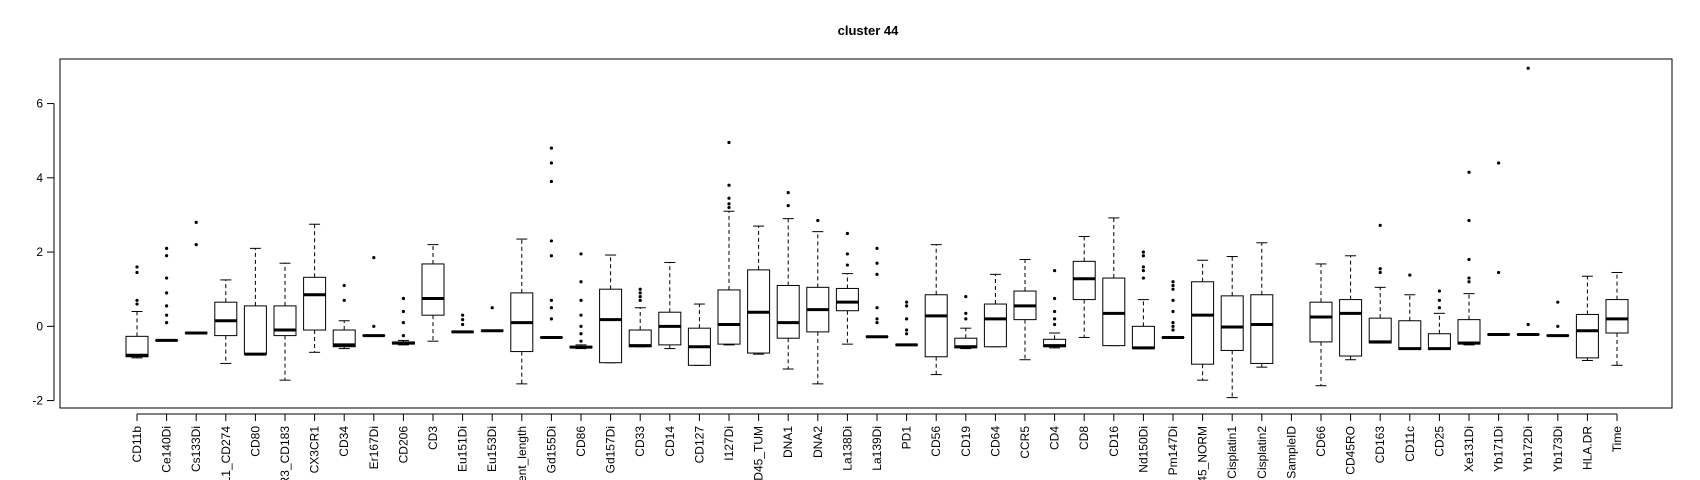 This screenshot has height=480, width=1700. What do you see at coordinates (759, 453) in the screenshot?
I see `x-tick-label: CD45_TUM` at bounding box center [759, 453].